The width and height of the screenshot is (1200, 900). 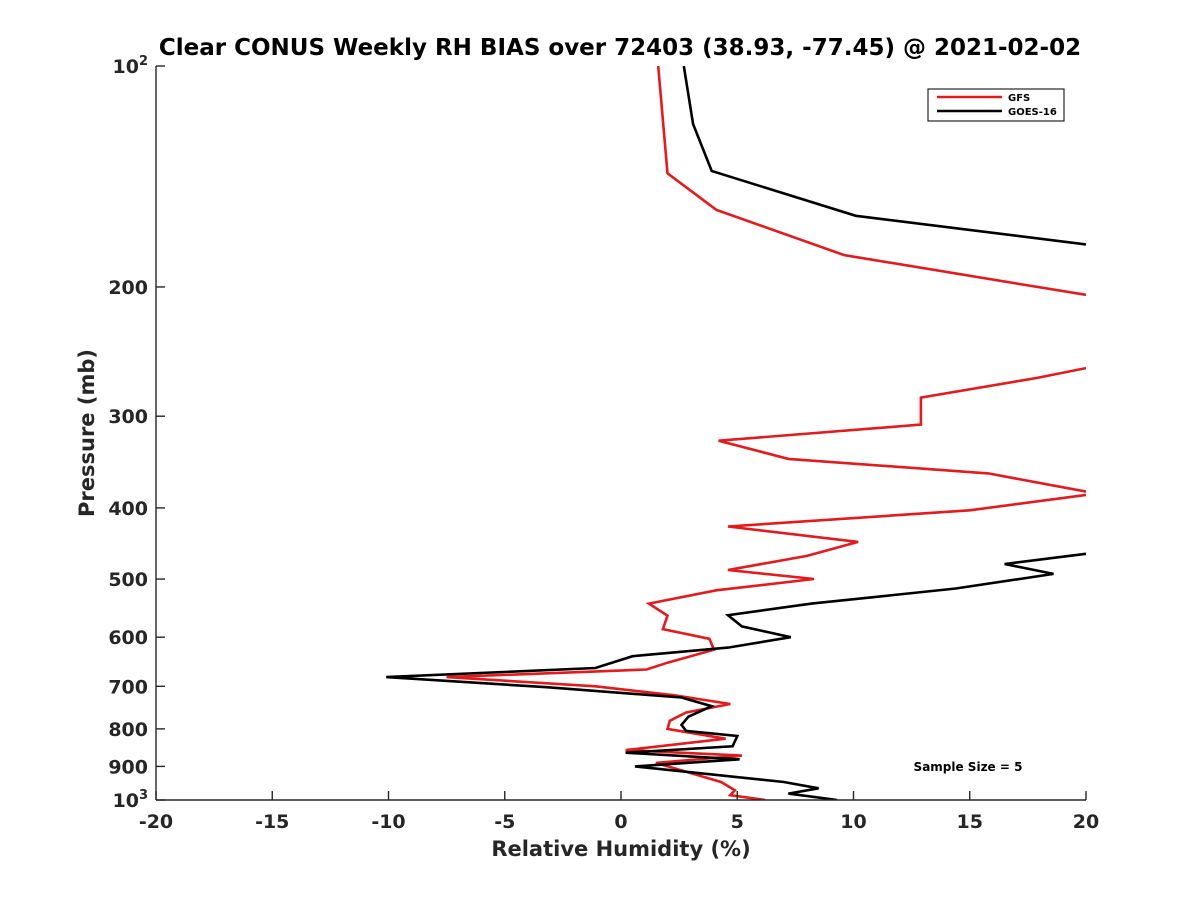 What do you see at coordinates (620, 849) in the screenshot?
I see `x-axis-label: Relative Humidity (%)` at bounding box center [620, 849].